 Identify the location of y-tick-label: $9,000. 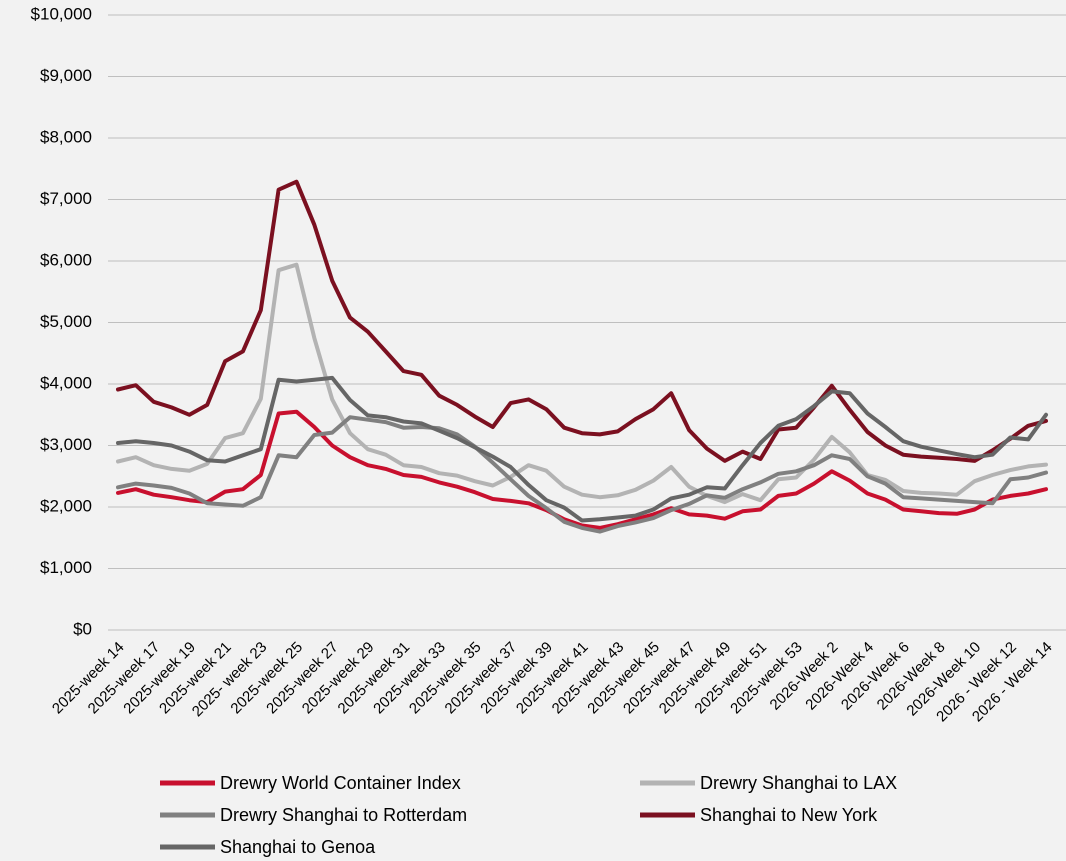
(66, 75).